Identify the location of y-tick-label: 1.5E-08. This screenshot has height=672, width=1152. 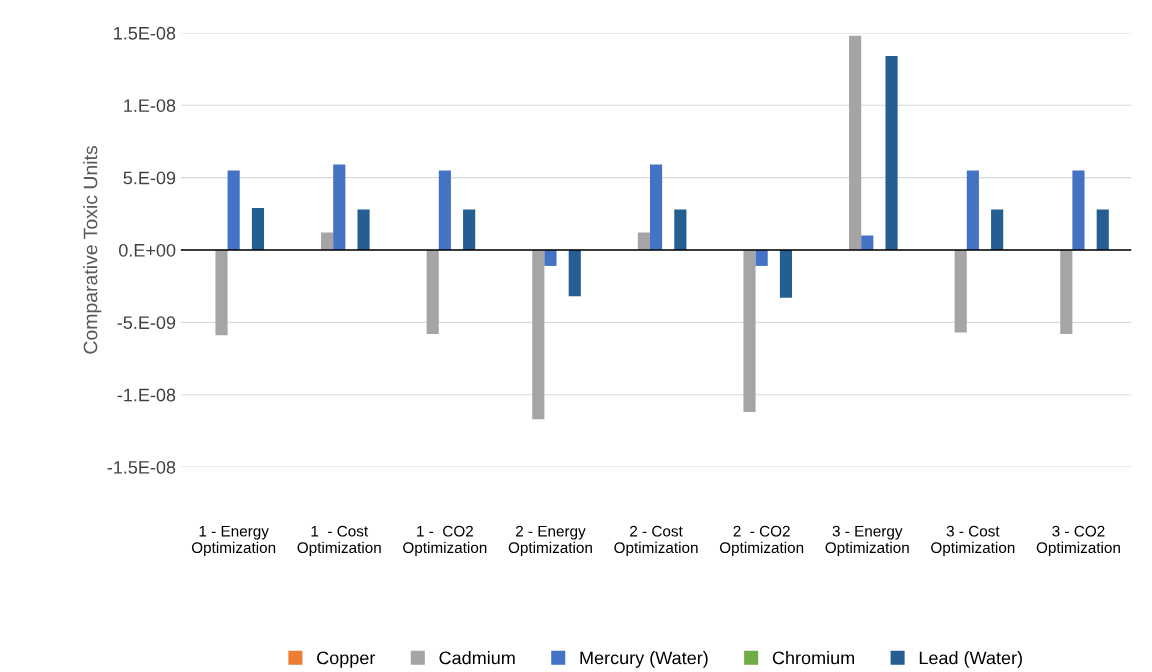
(145, 33).